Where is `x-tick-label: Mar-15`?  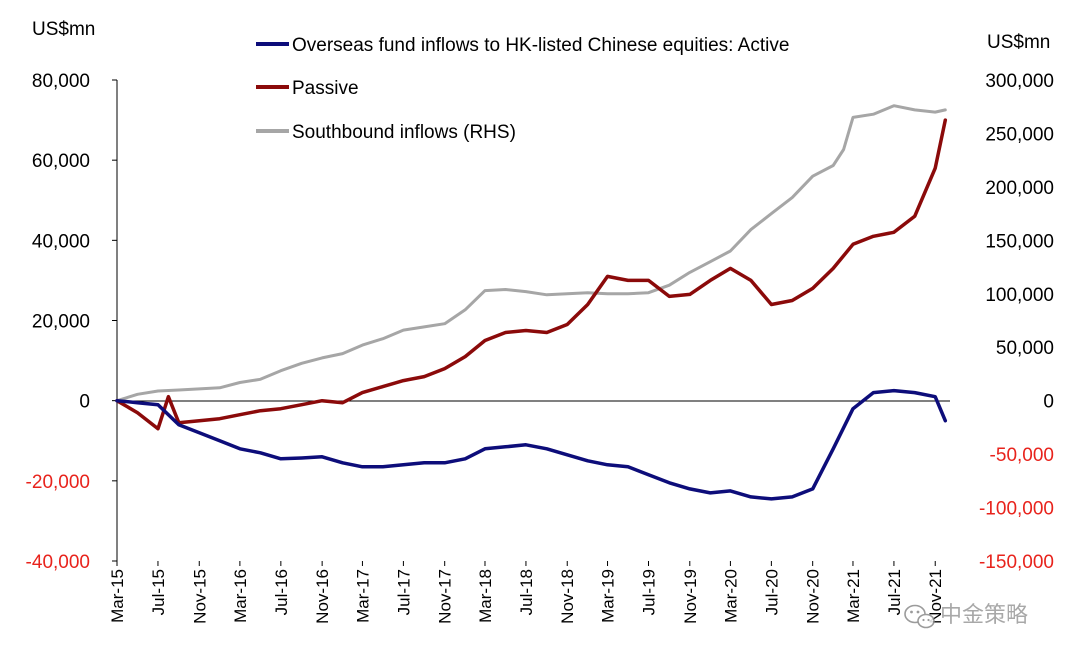 x-tick-label: Mar-15 is located at coordinates (117, 596).